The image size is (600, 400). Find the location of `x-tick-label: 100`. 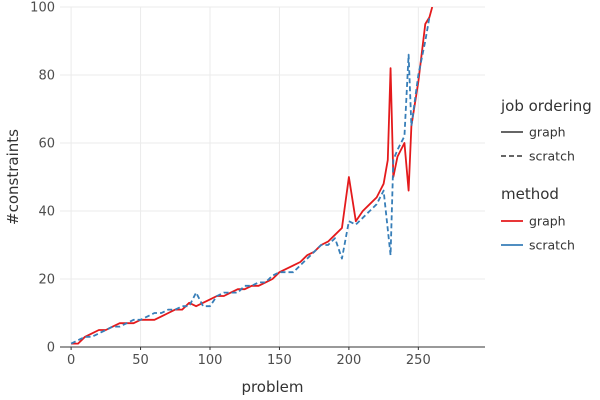

x-tick-label: 100 is located at coordinates (210, 360).